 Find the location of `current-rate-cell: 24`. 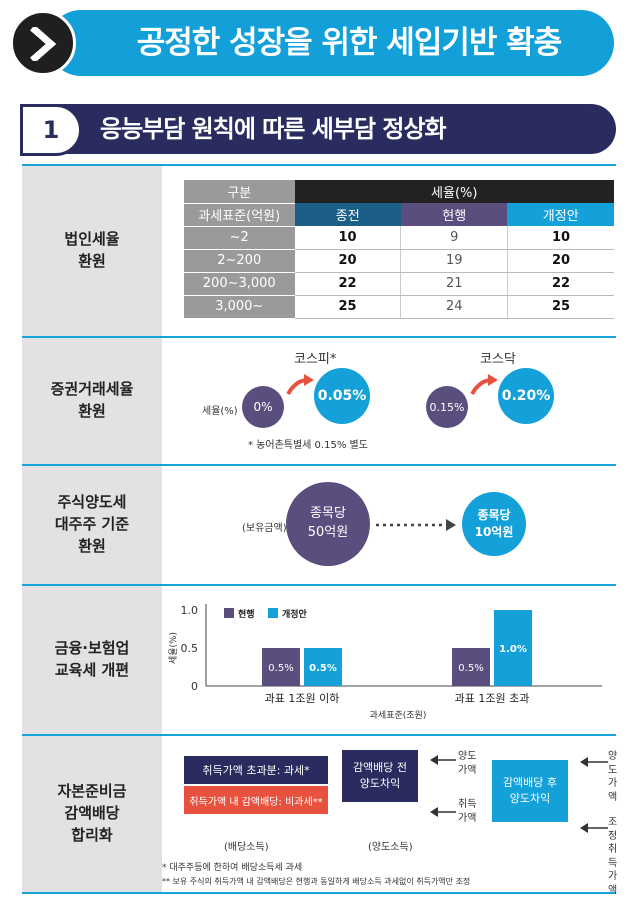

current-rate-cell: 24 is located at coordinates (454, 307).